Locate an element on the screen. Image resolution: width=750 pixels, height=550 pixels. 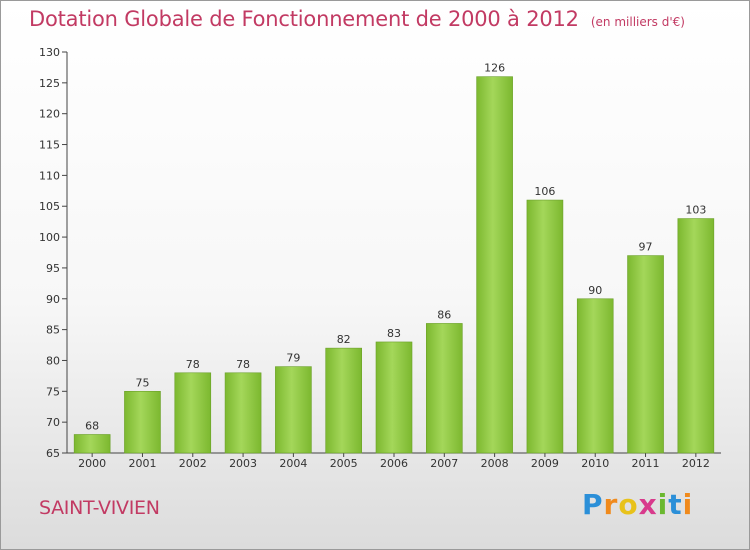
bar-2010 is located at coordinates (595, 376).